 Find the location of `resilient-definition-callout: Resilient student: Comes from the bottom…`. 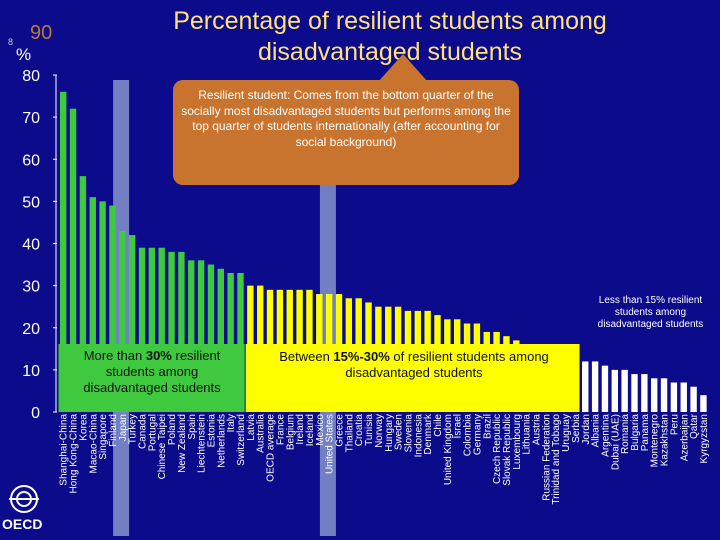

resilient-definition-callout: Resilient student: Comes from the bottom… is located at coordinates (346, 132).